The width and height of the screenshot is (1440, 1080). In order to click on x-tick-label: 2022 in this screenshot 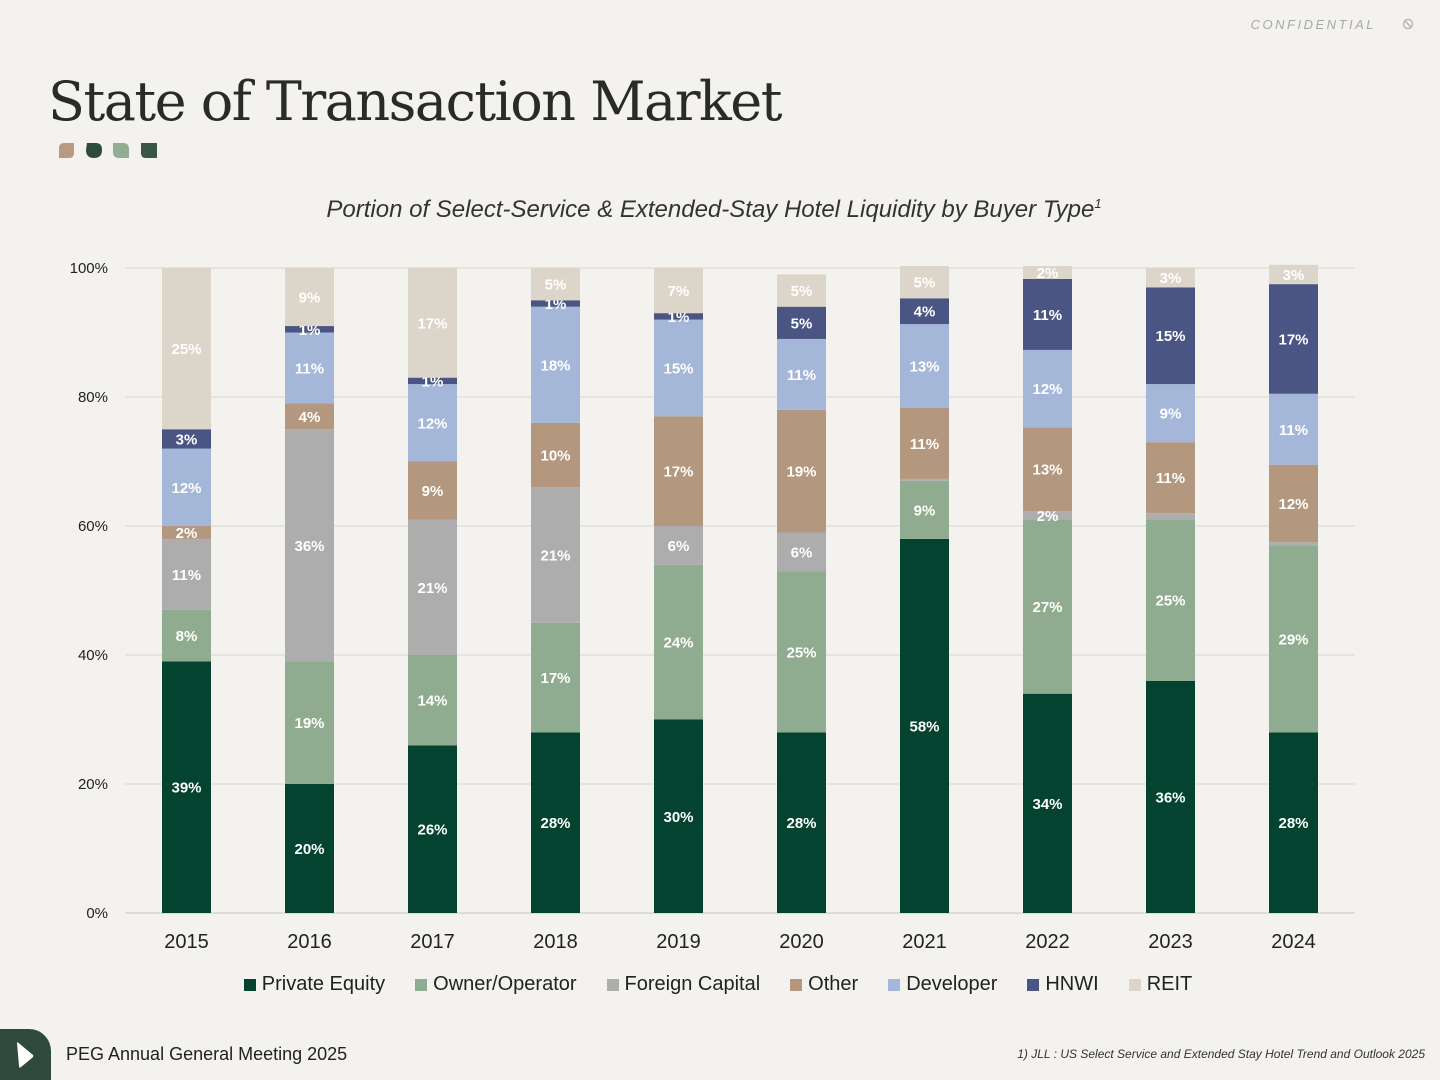, I will do `click(1047, 942)`.